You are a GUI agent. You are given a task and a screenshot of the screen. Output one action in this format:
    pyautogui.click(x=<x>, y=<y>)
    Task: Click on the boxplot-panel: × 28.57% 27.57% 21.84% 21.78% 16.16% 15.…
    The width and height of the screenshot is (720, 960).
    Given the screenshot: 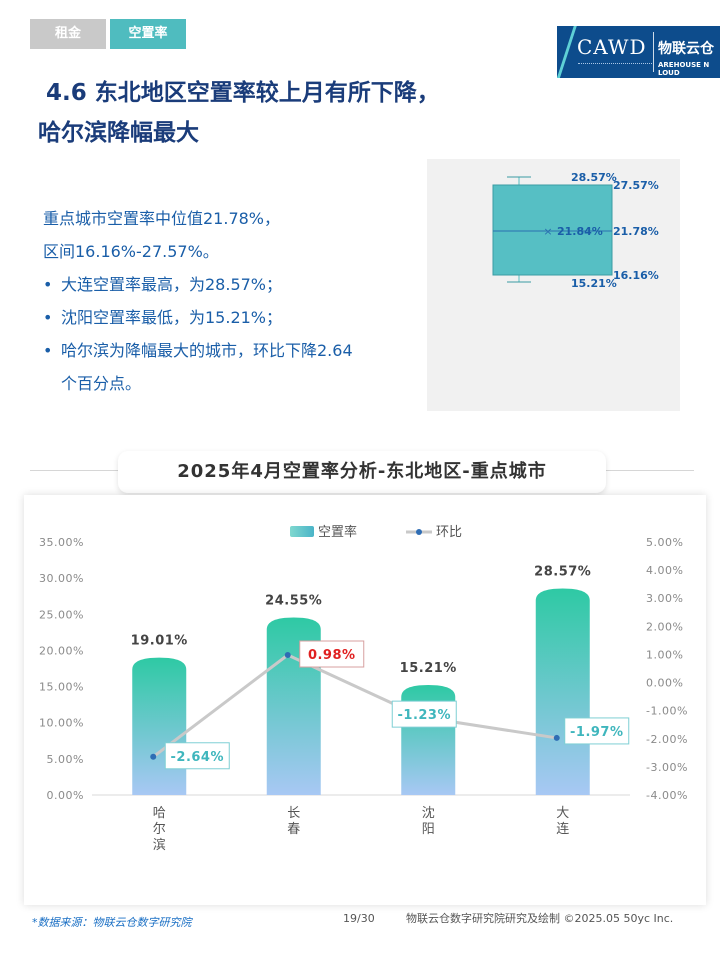 What is the action you would take?
    pyautogui.click(x=553, y=285)
    